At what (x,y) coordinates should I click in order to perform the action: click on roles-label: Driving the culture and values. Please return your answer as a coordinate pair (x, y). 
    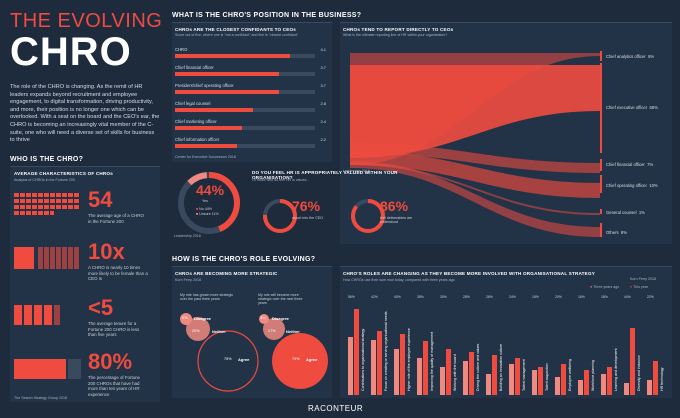
    Looking at the image, I should click on (478, 367).